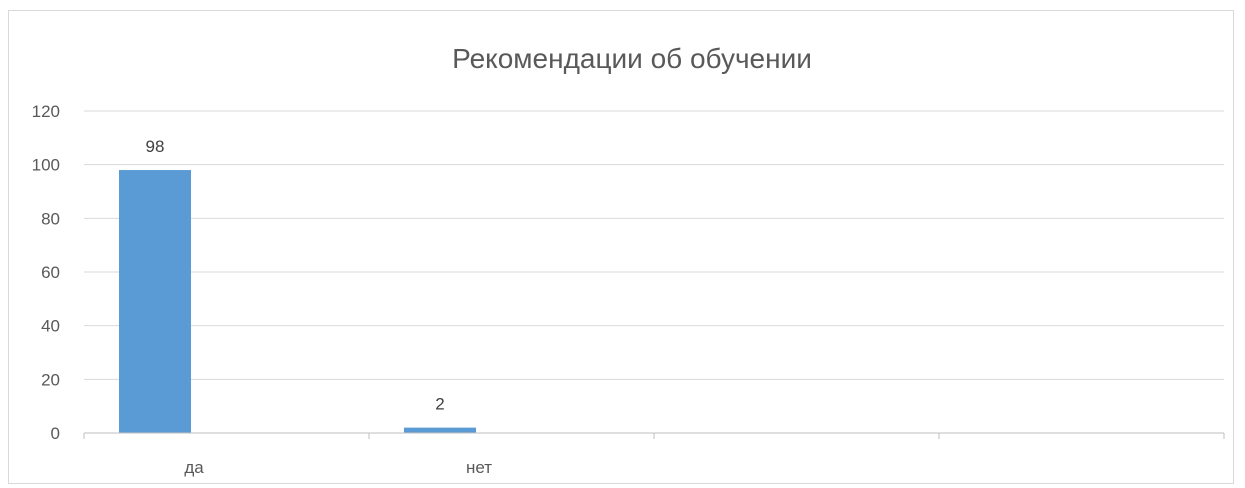  I want to click on x-axis, so click(654, 435).